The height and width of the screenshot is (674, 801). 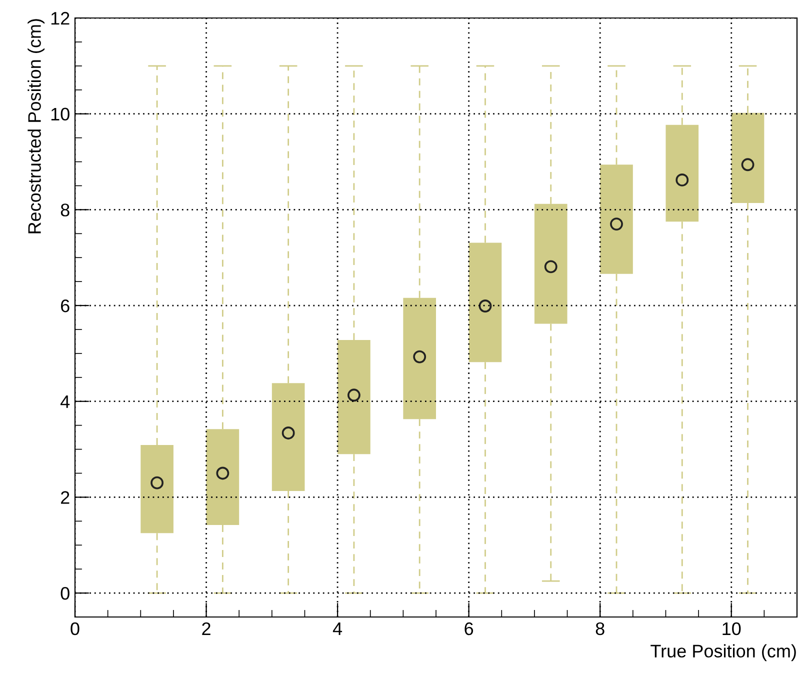 What do you see at coordinates (337, 628) in the screenshot?
I see `x-tick-label: 4` at bounding box center [337, 628].